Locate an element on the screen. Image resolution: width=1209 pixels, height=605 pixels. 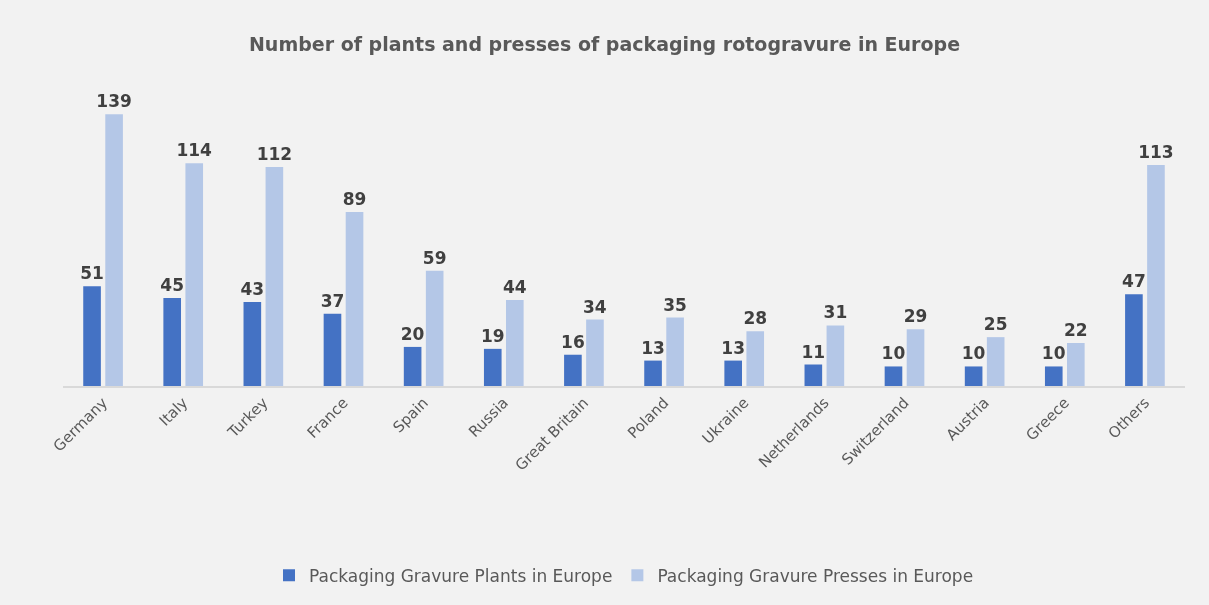
data-label: 31 is located at coordinates (835, 312).